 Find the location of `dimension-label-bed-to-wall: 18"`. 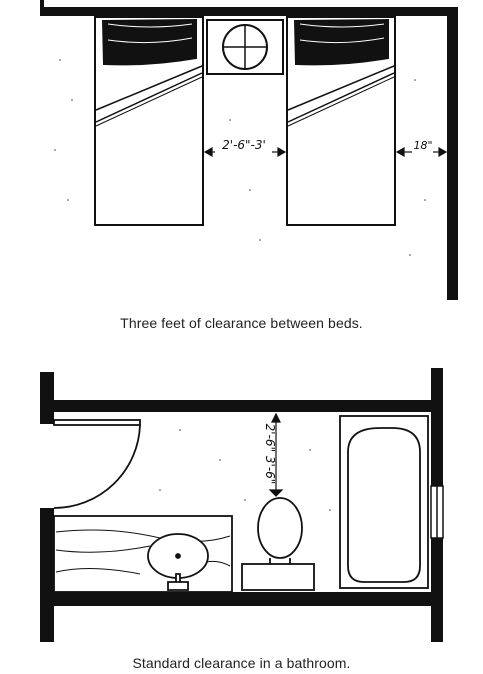

dimension-label-bed-to-wall: 18" is located at coordinates (422, 145).